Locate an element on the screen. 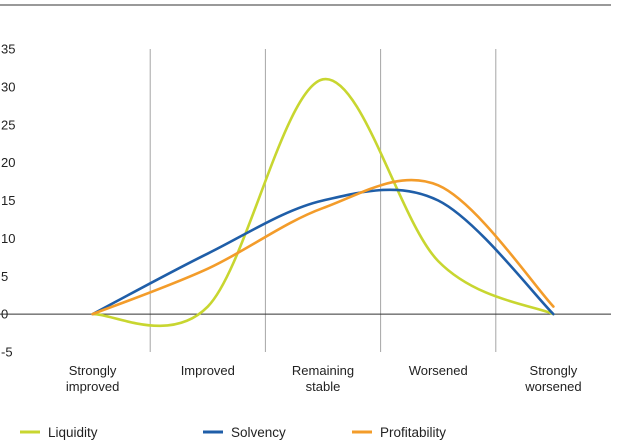 The image size is (619, 442). x-category-label-line: Worsened is located at coordinates (438, 370).